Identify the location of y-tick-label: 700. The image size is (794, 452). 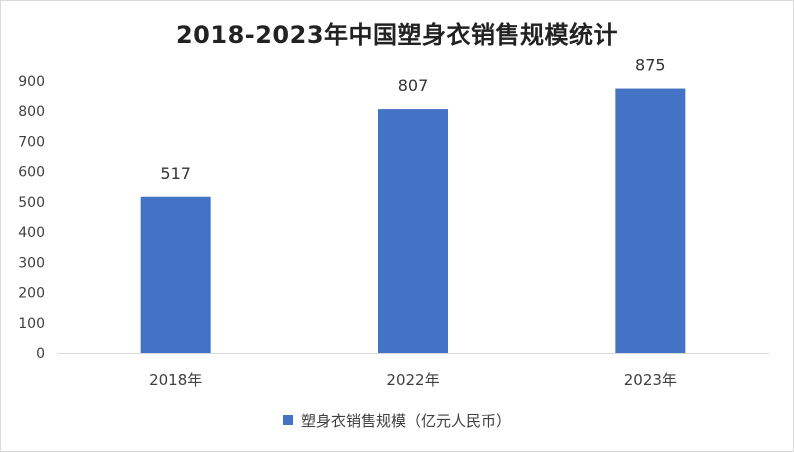
(31, 142).